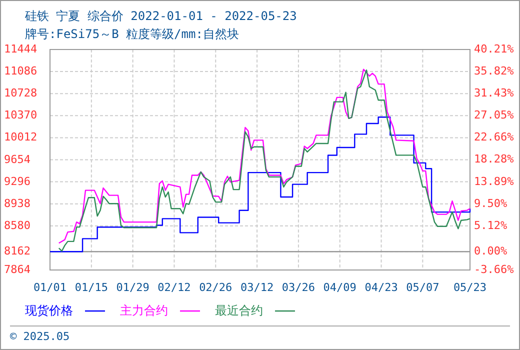 The width and height of the screenshot is (520, 350). What do you see at coordinates (491, 203) in the screenshot?
I see `y2-tick-label: 9.50%` at bounding box center [491, 203].